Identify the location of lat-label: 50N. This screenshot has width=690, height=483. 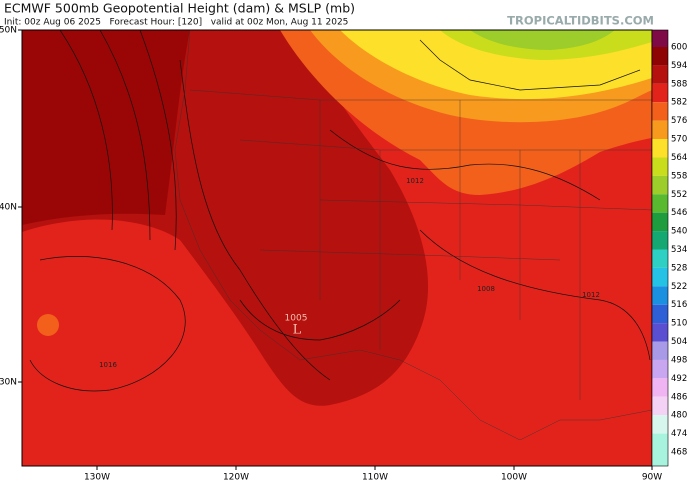
(8, 31).